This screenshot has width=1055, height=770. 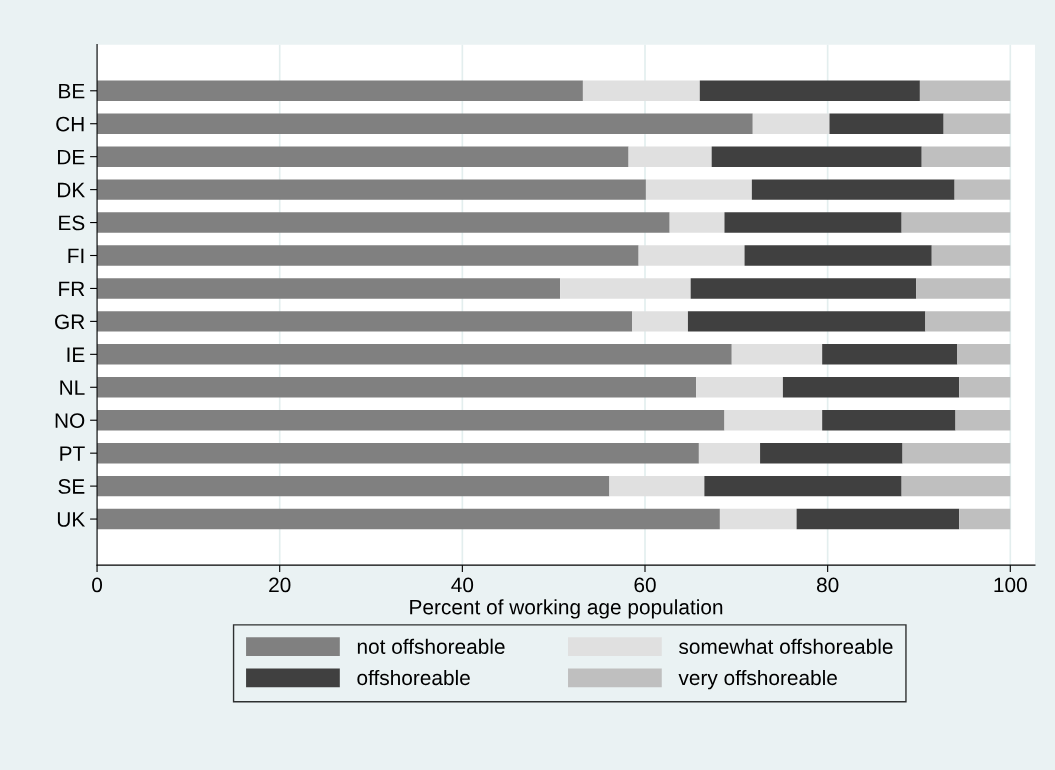 What do you see at coordinates (72, 288) in the screenshot?
I see `y-tick-label: FR` at bounding box center [72, 288].